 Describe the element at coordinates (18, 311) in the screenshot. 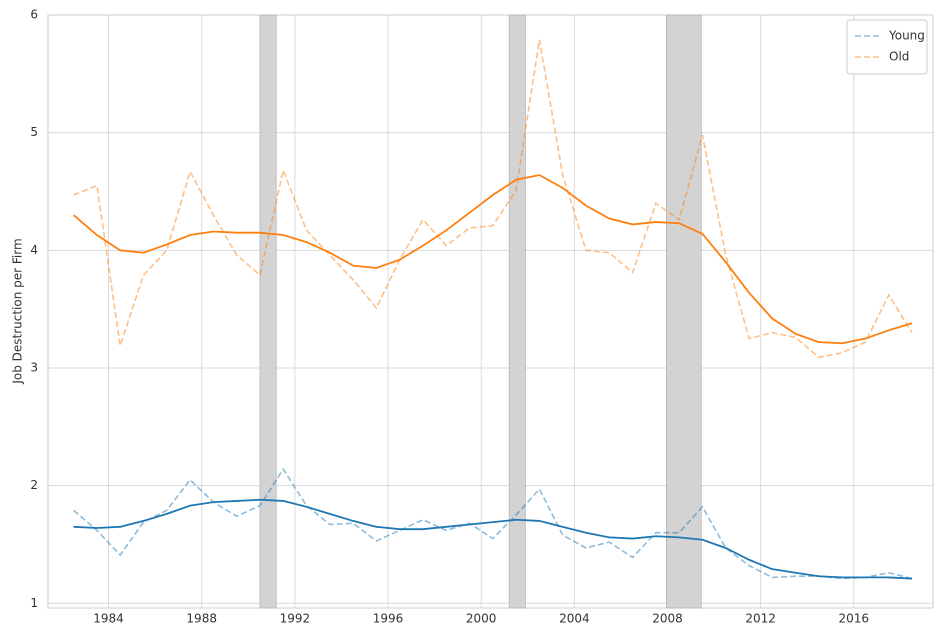

I see `y-axis-label: Job Destruction per Firm` at that location.